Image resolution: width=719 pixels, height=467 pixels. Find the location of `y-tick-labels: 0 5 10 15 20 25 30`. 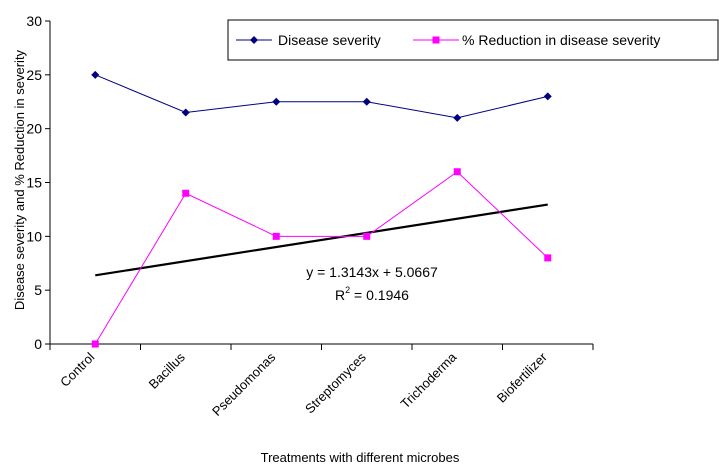

y-tick-labels: 0 5 10 15 20 25 30 is located at coordinates (34, 182).